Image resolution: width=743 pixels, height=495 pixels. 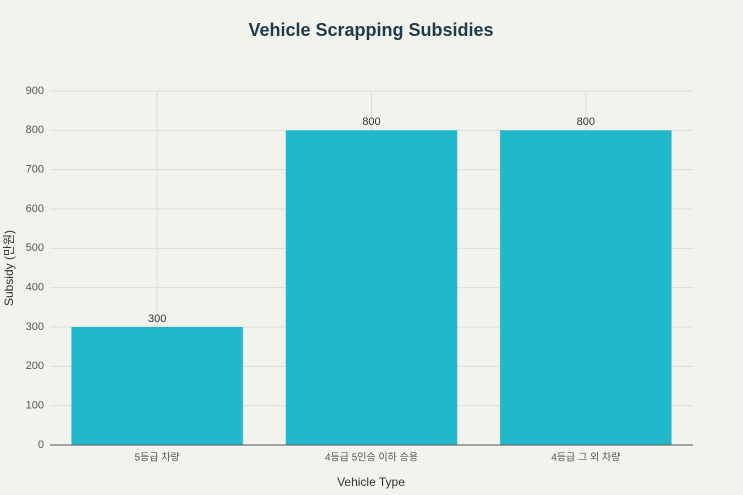 What do you see at coordinates (41, 445) in the screenshot?
I see `y-tick-label: 0` at bounding box center [41, 445].